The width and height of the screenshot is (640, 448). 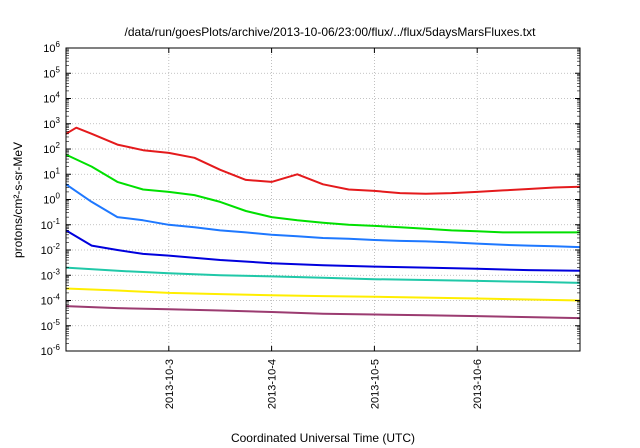 I want to click on y-tick-label: 10⁻¹, so click(x=51, y=224).